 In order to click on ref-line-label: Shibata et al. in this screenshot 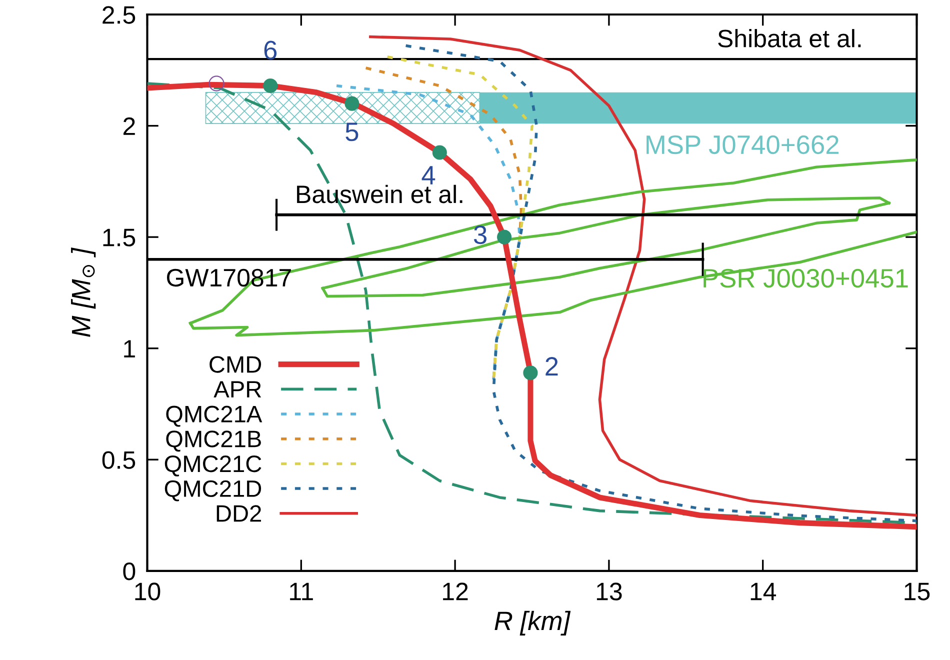, I will do `click(789, 38)`.